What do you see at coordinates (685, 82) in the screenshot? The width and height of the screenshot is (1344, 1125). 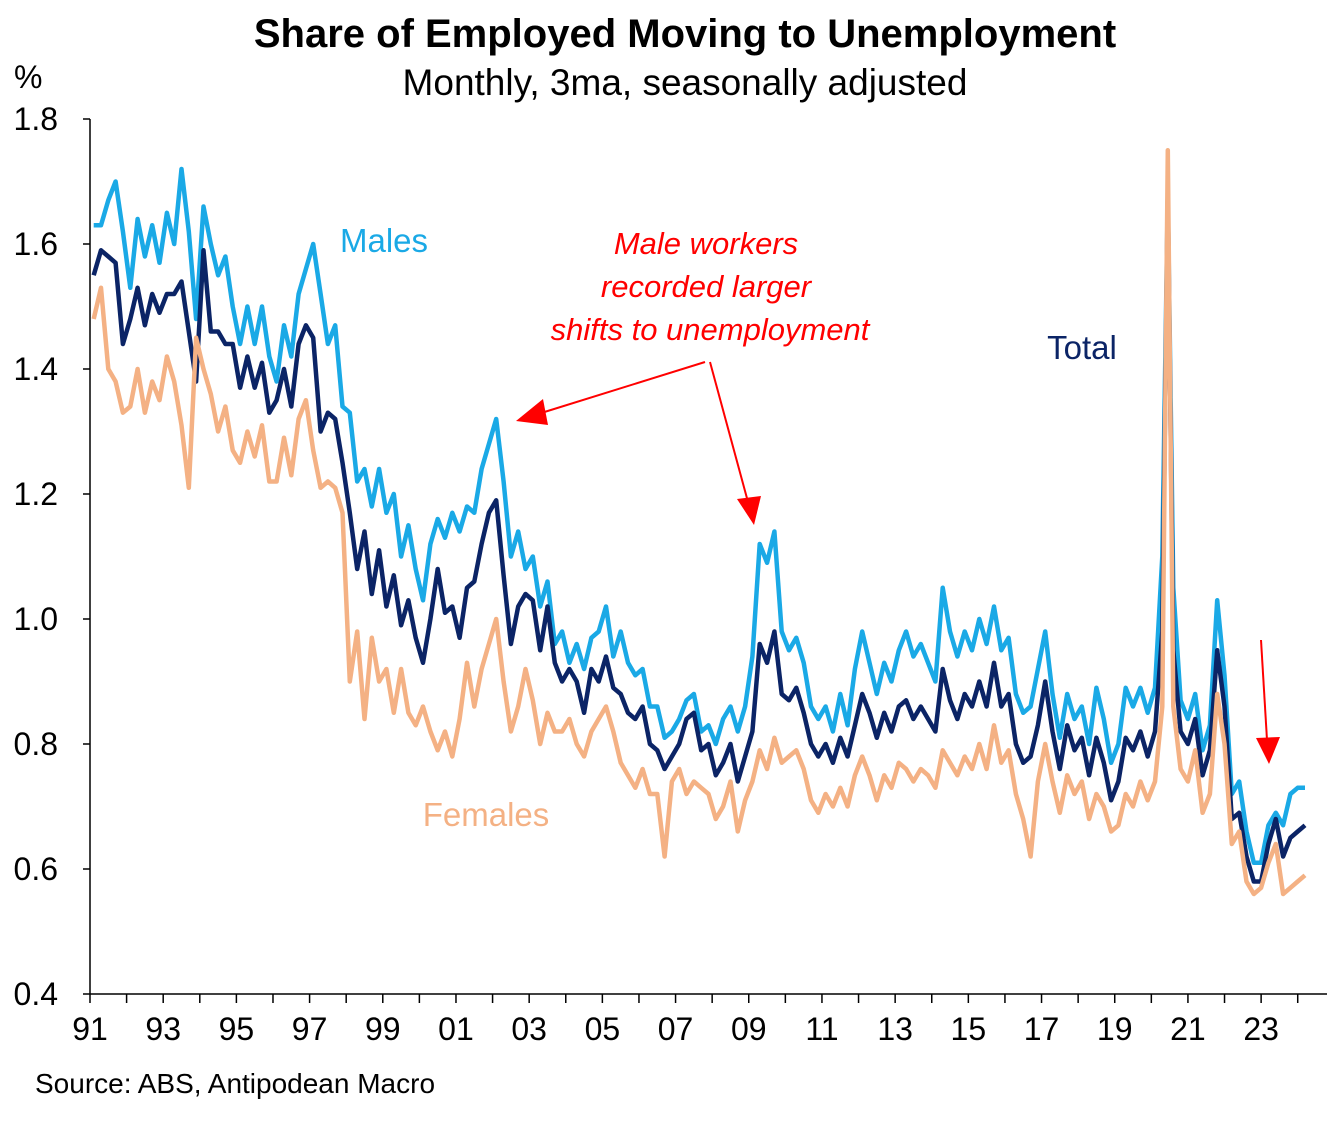 I see `chart-subtitle: Monthly, 3ma, seasonally adjusted` at bounding box center [685, 82].